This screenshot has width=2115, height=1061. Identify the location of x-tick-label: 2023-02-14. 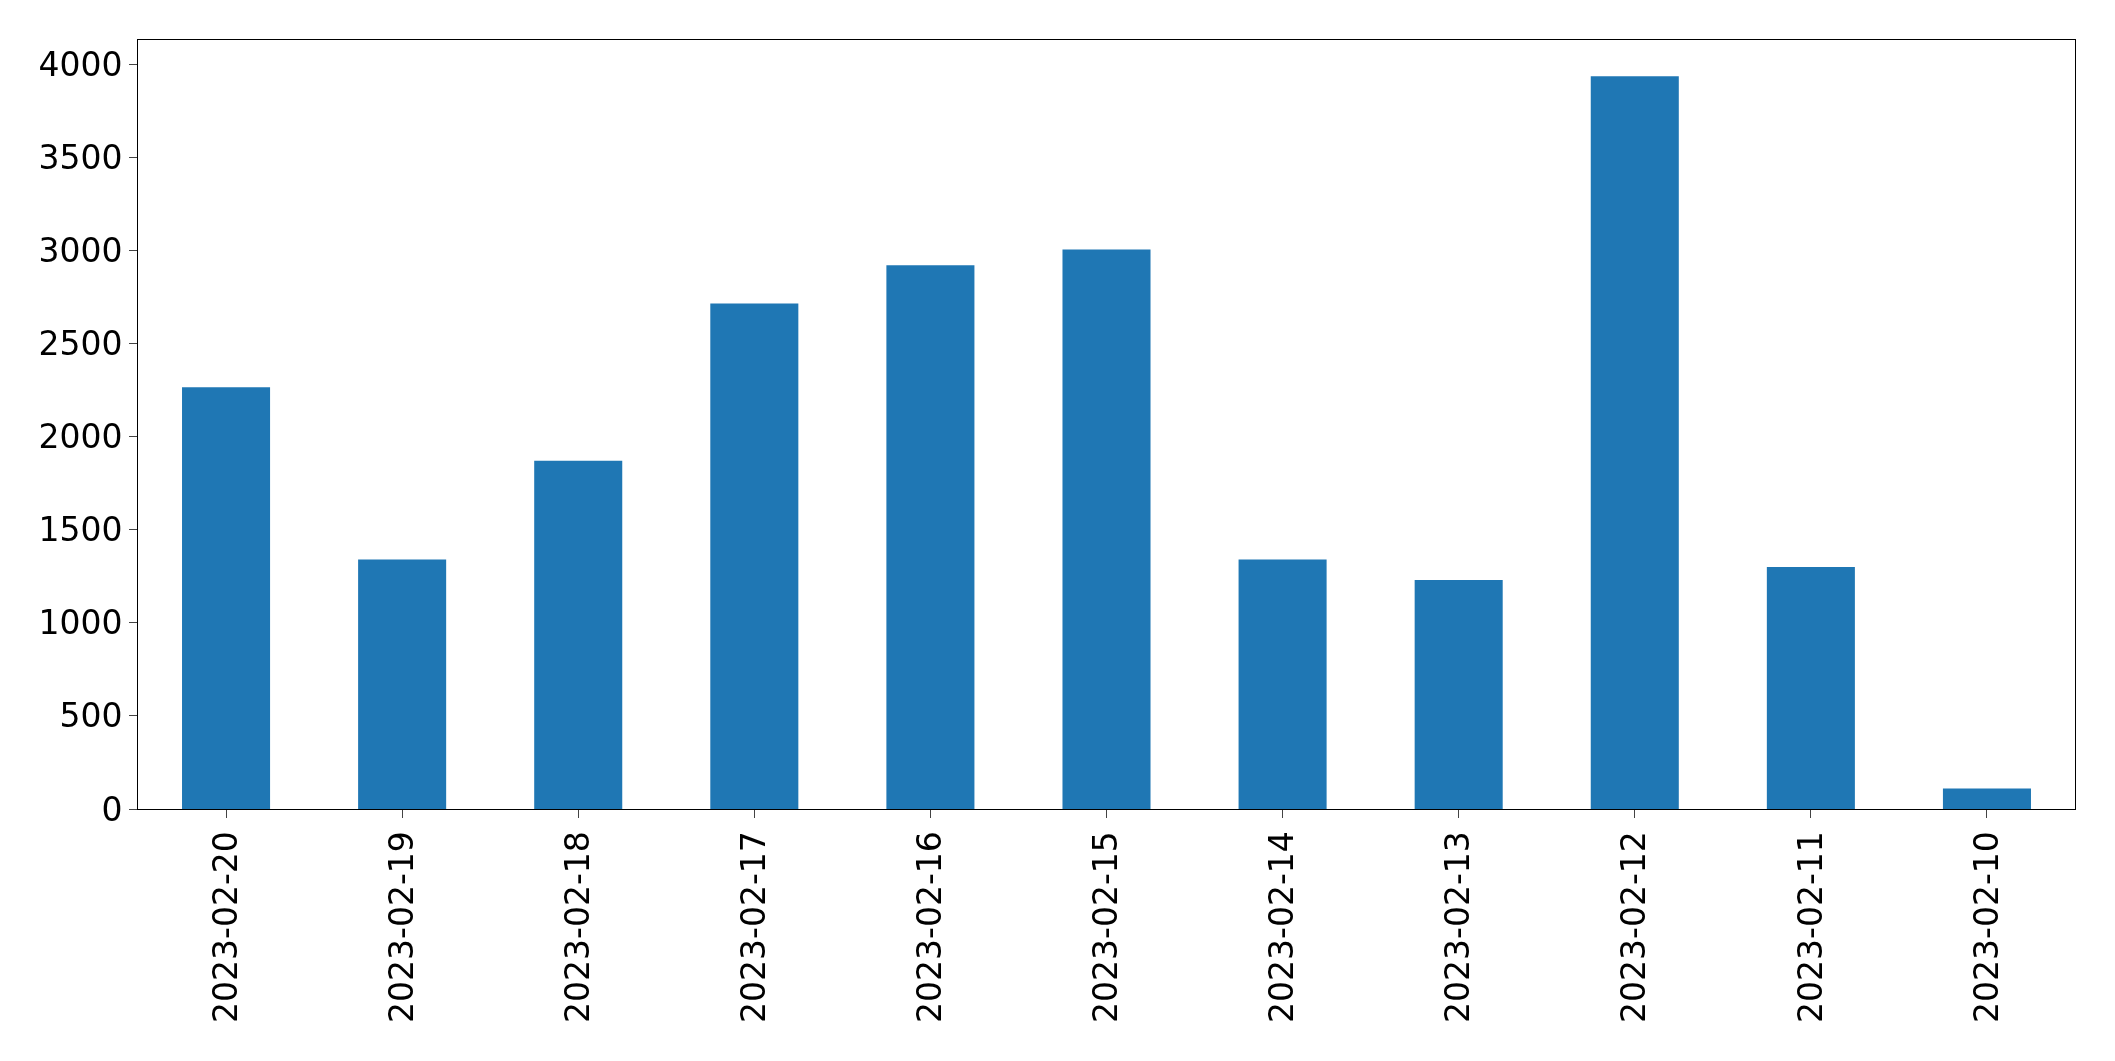
(1282, 927).